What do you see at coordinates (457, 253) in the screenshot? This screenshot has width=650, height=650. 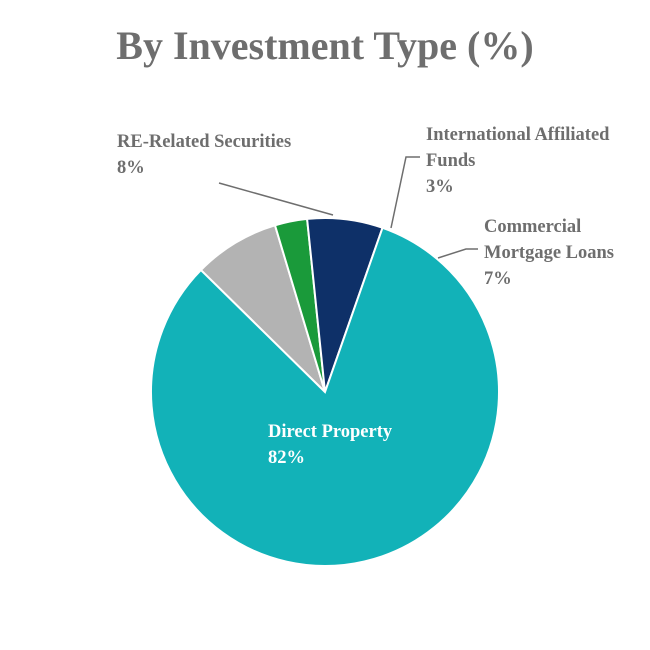 I see `leader-line-commercial-mortgage-loans` at bounding box center [457, 253].